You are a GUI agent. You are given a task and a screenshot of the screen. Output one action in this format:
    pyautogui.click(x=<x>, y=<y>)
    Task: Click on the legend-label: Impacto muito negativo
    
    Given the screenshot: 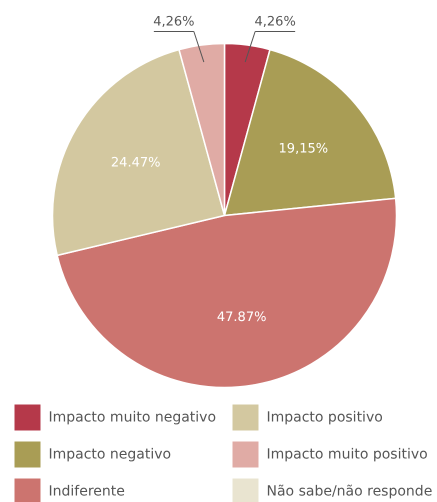 What is the action you would take?
    pyautogui.click(x=132, y=418)
    